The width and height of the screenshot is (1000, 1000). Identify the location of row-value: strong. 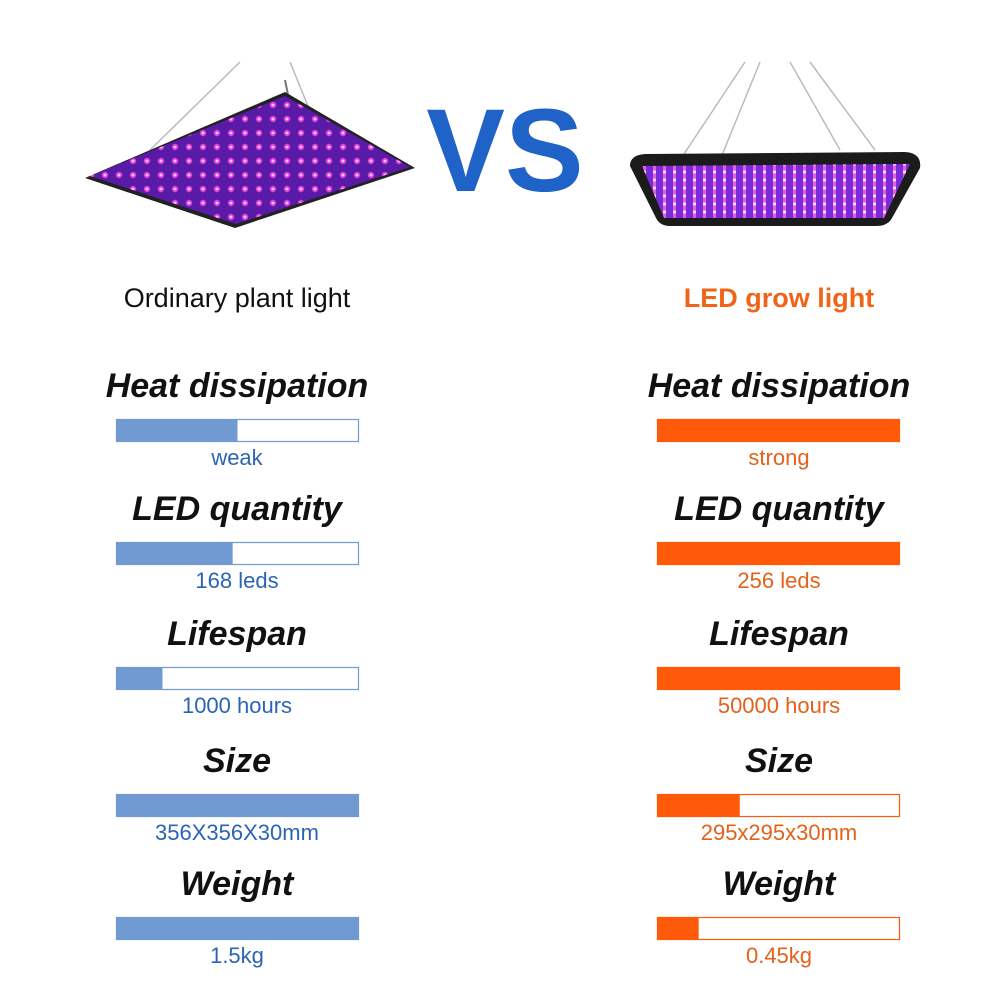
(778, 457).